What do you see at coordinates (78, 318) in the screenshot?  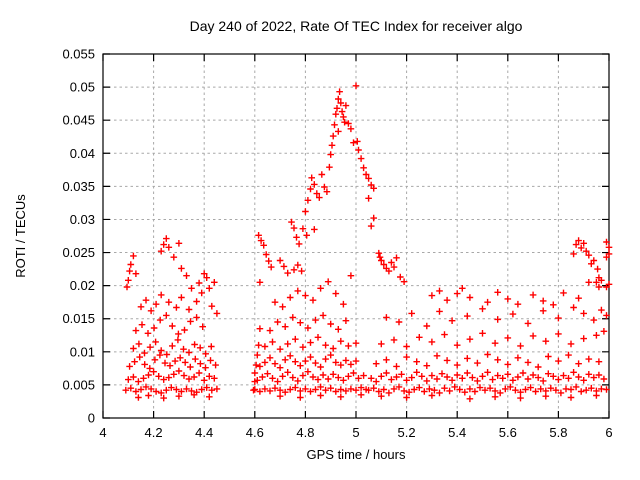 I see `y-tick-label: 0.015` at bounding box center [78, 318].